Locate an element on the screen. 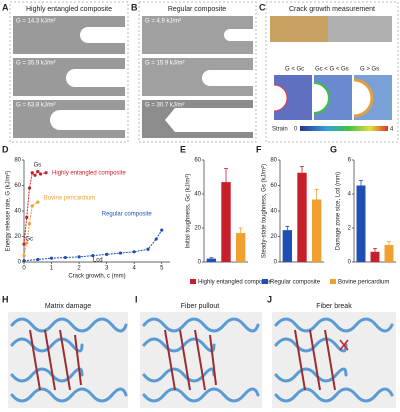 This screenshot has width=400, height=412. schematic-title: Fiber break is located at coordinates (334, 306).